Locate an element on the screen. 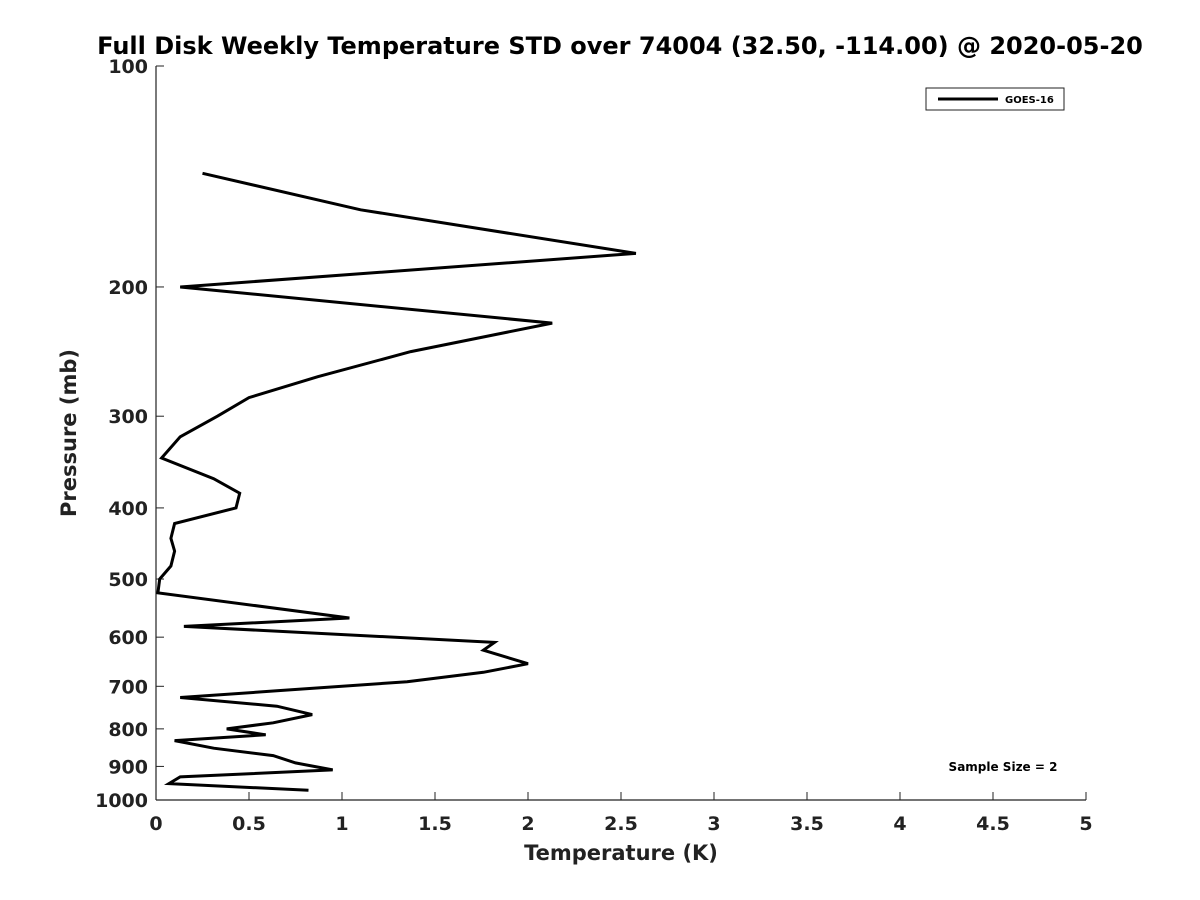 The width and height of the screenshot is (1200, 900). x-tick-label: 2 is located at coordinates (527, 824).